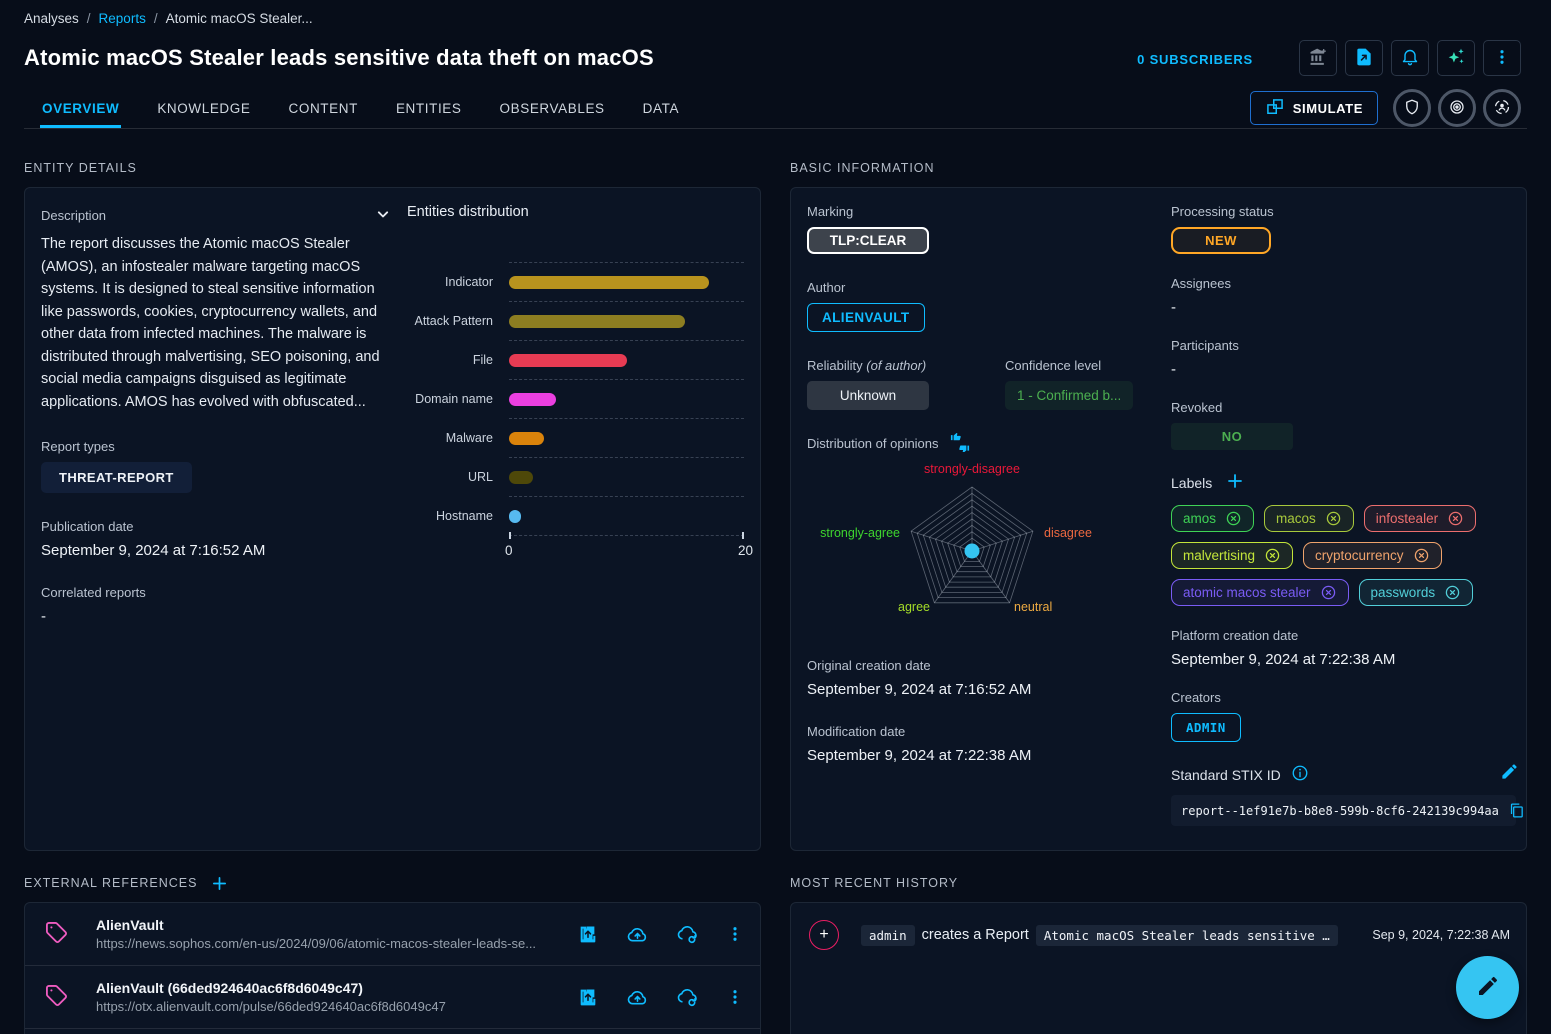  What do you see at coordinates (1456, 58) in the screenshot?
I see `ai-assistant-button` at bounding box center [1456, 58].